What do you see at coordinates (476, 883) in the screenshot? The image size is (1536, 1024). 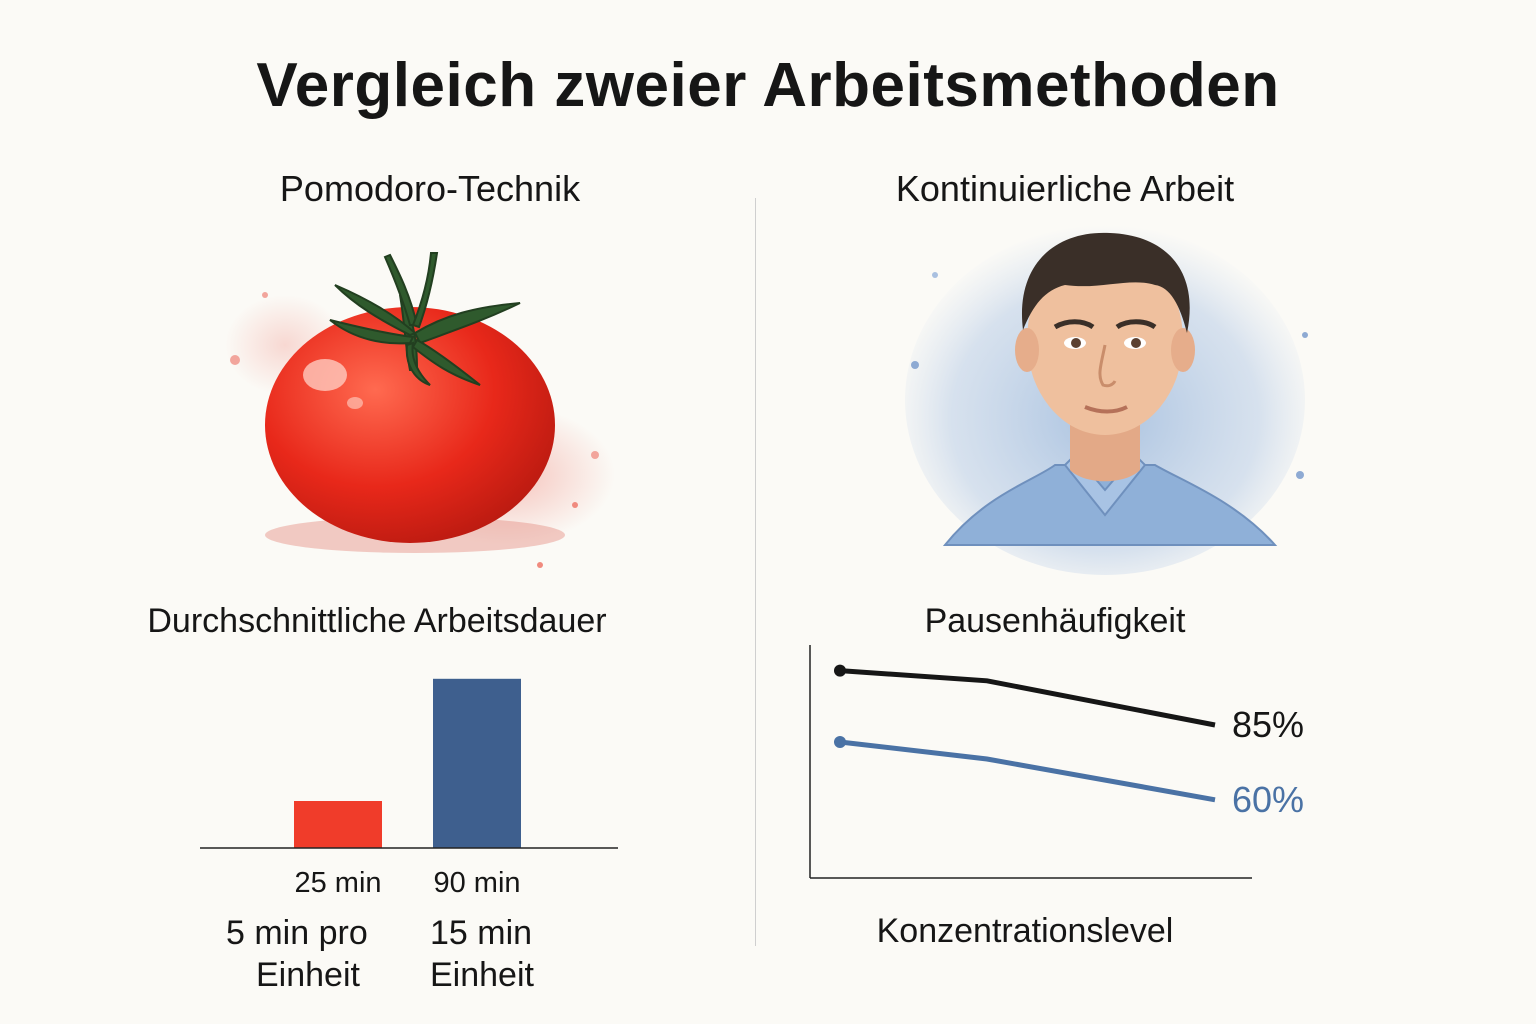 I see `bar-label-continuous: 90 min` at bounding box center [476, 883].